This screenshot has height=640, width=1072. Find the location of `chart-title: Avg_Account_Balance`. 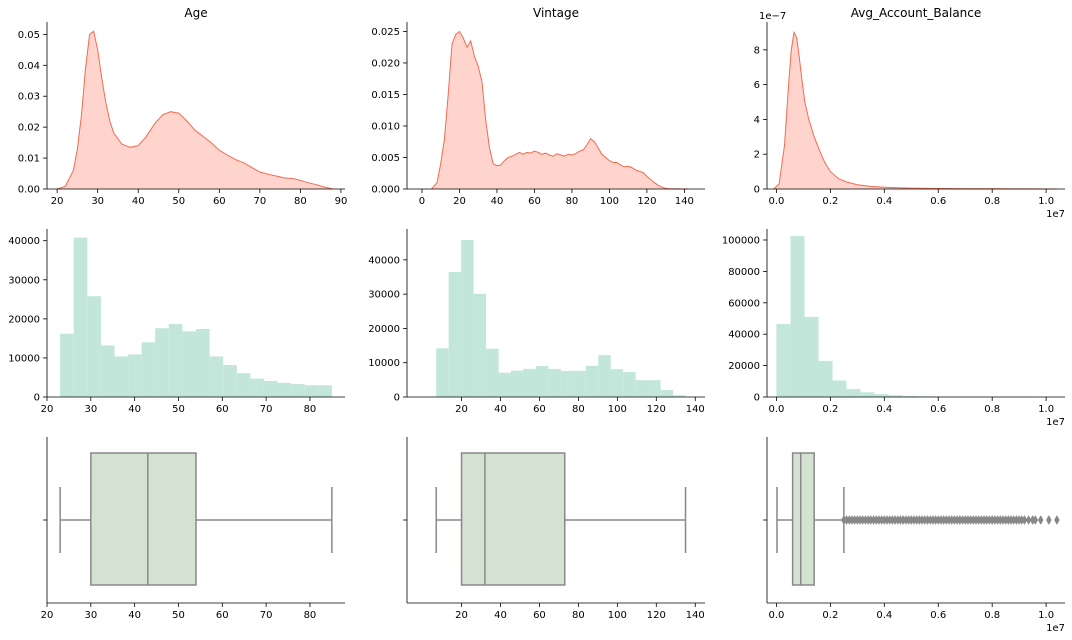

chart-title: Avg_Account_Balance is located at coordinates (916, 13).